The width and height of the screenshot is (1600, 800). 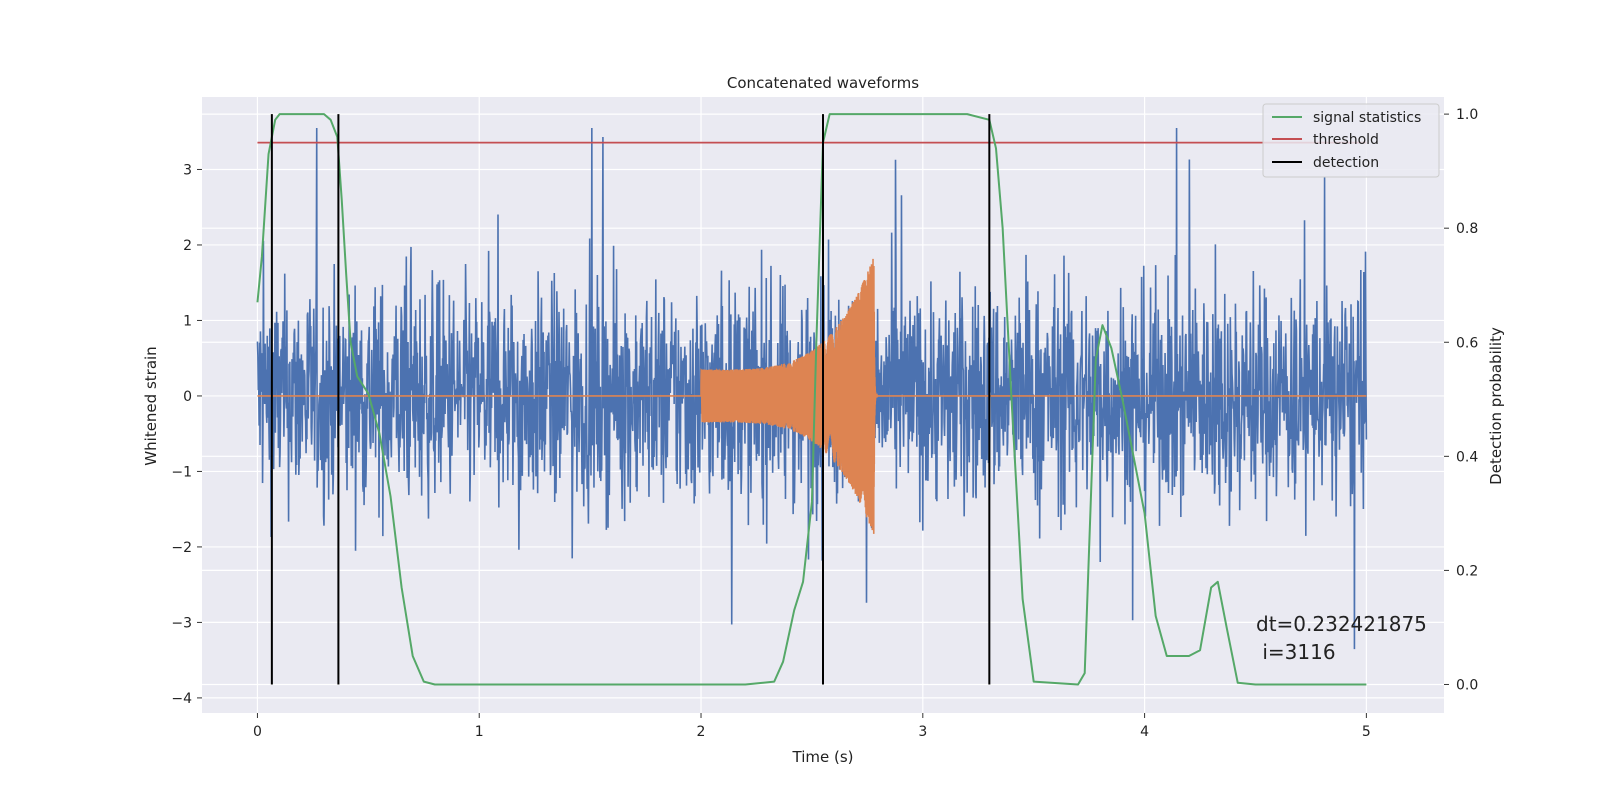 I want to click on legend-label-threshold: threshold, so click(x=1346, y=140).